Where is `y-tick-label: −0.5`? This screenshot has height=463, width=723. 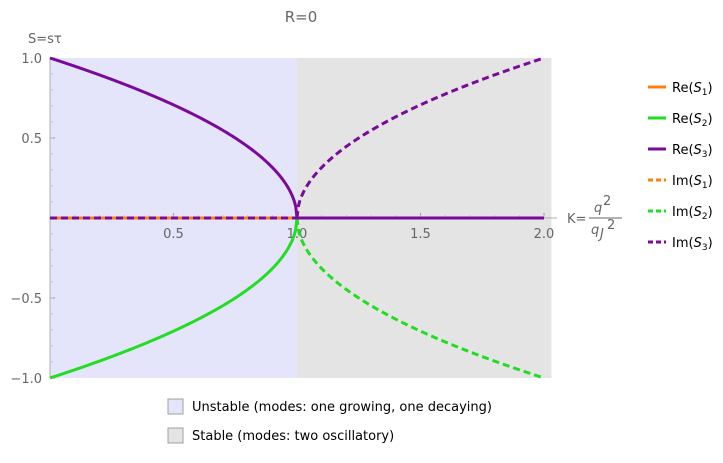 y-tick-label: −0.5 is located at coordinates (26, 299).